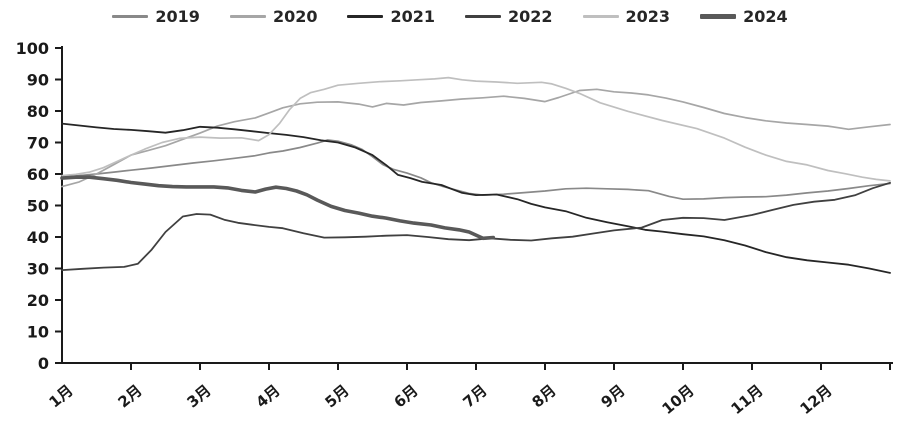 The width and height of the screenshot is (900, 432). Describe the element at coordinates (747, 399) in the screenshot. I see `x-axis-label: 11月` at that location.